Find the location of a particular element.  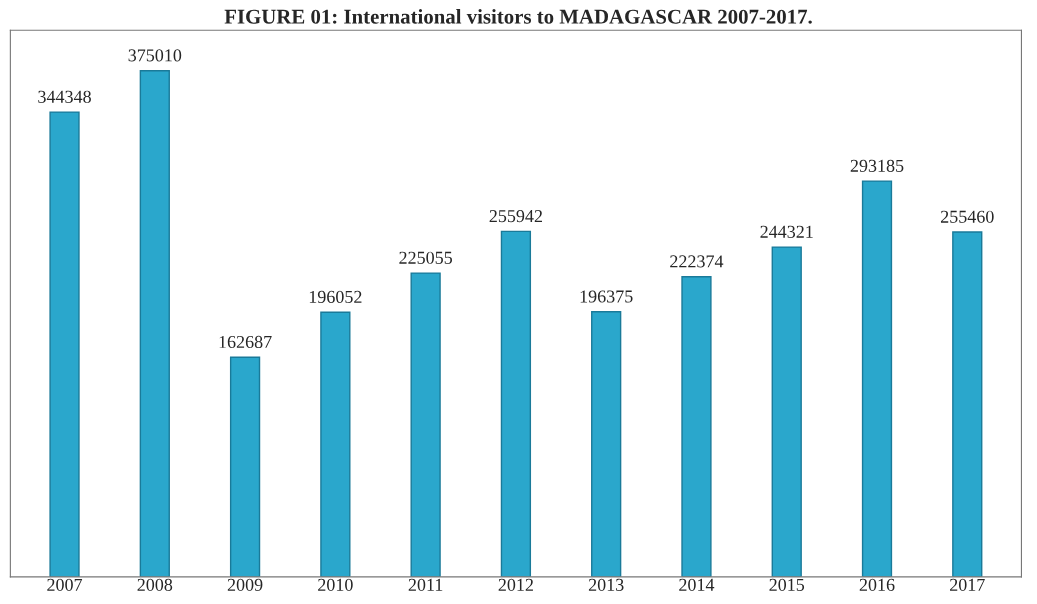

x-tick-label: 2008 is located at coordinates (155, 584).